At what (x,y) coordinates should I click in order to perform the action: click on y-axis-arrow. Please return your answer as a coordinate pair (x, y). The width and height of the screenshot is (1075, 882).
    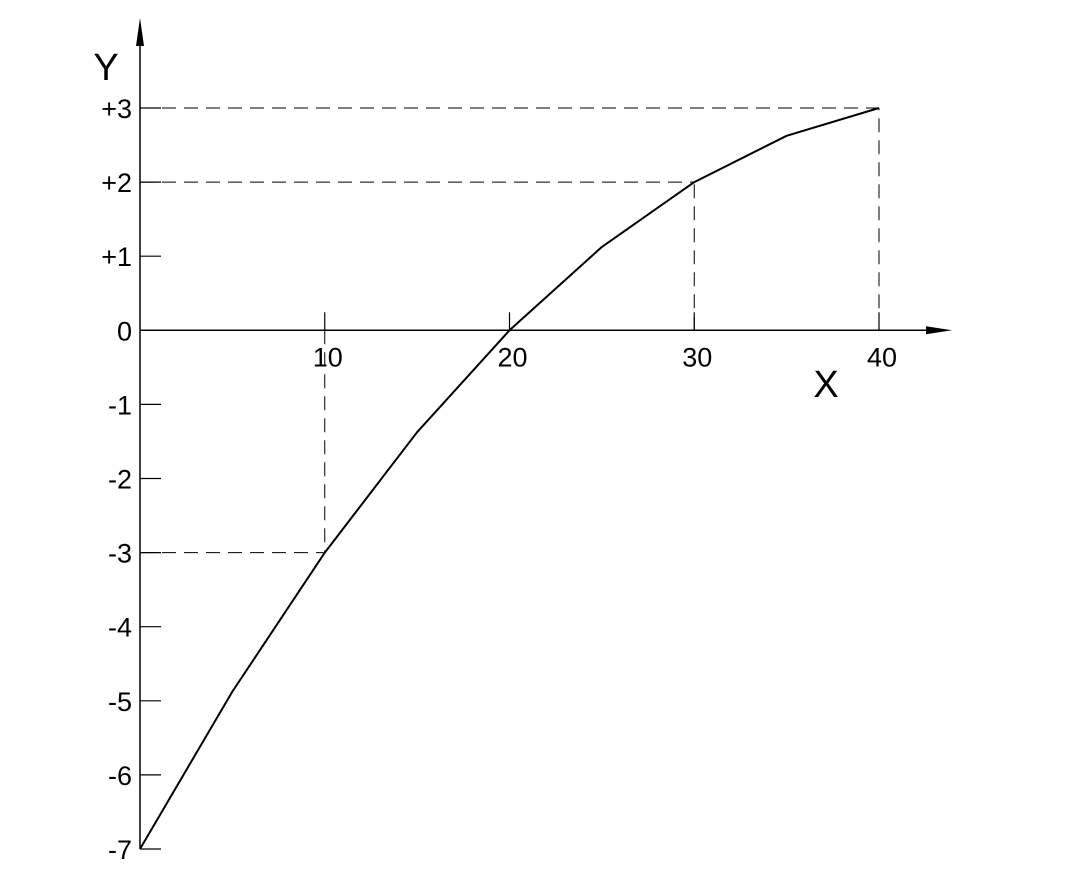
    Looking at the image, I should click on (140, 32).